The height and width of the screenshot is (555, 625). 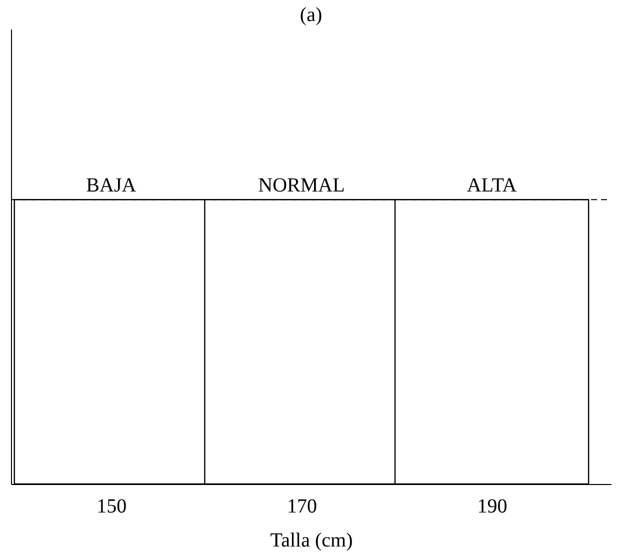 I want to click on x-axis-title: Talla (cm), so click(x=311, y=541).